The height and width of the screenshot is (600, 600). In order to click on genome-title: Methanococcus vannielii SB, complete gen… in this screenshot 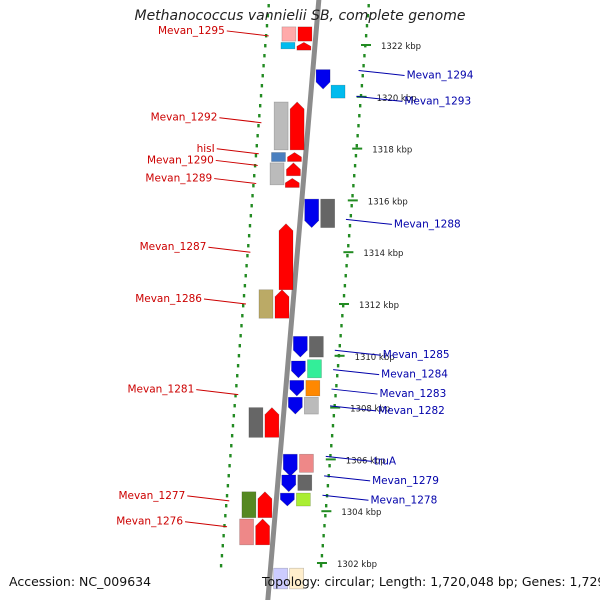, I will do `click(300, 16)`.